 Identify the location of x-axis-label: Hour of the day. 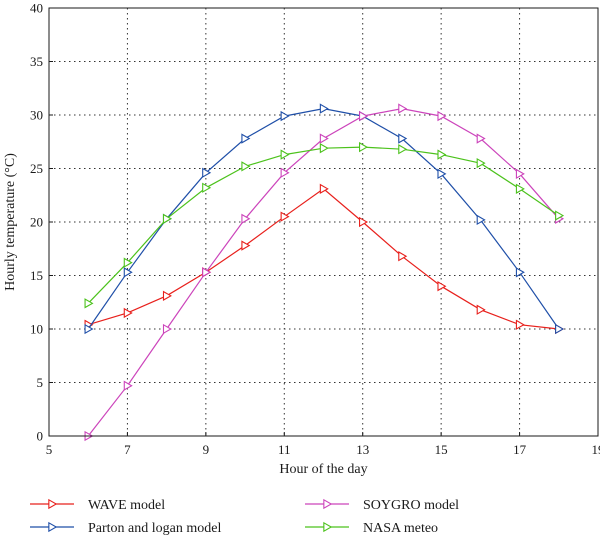
(323, 469).